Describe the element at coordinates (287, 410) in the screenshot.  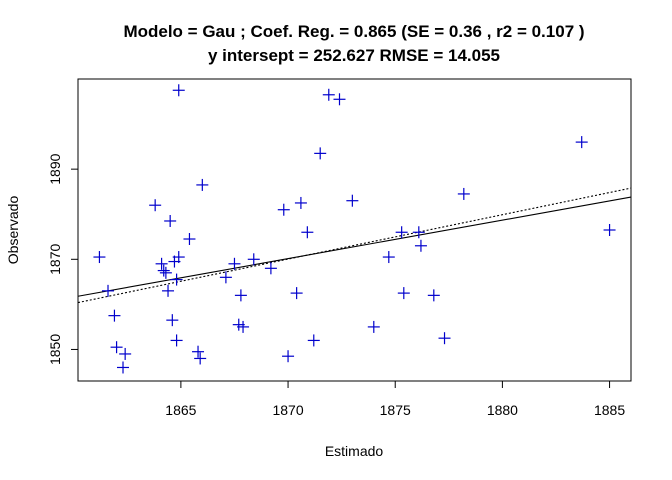
I see `x-tick-label: 1870` at that location.